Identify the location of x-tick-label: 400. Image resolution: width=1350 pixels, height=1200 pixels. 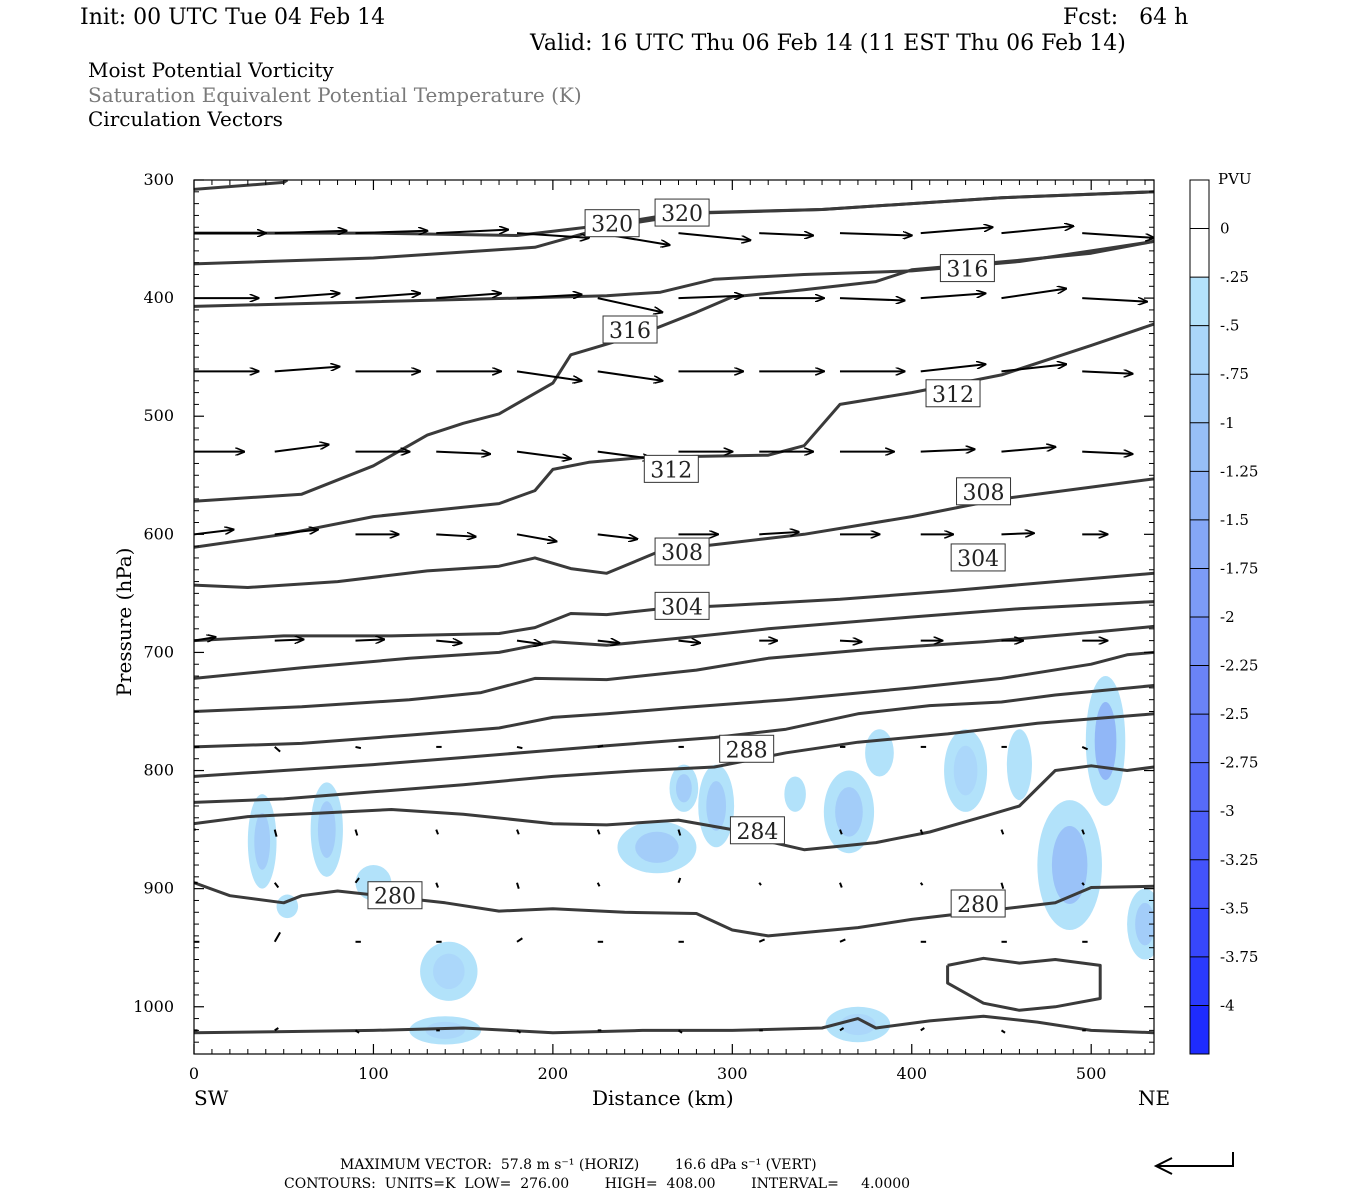
(911, 1073).